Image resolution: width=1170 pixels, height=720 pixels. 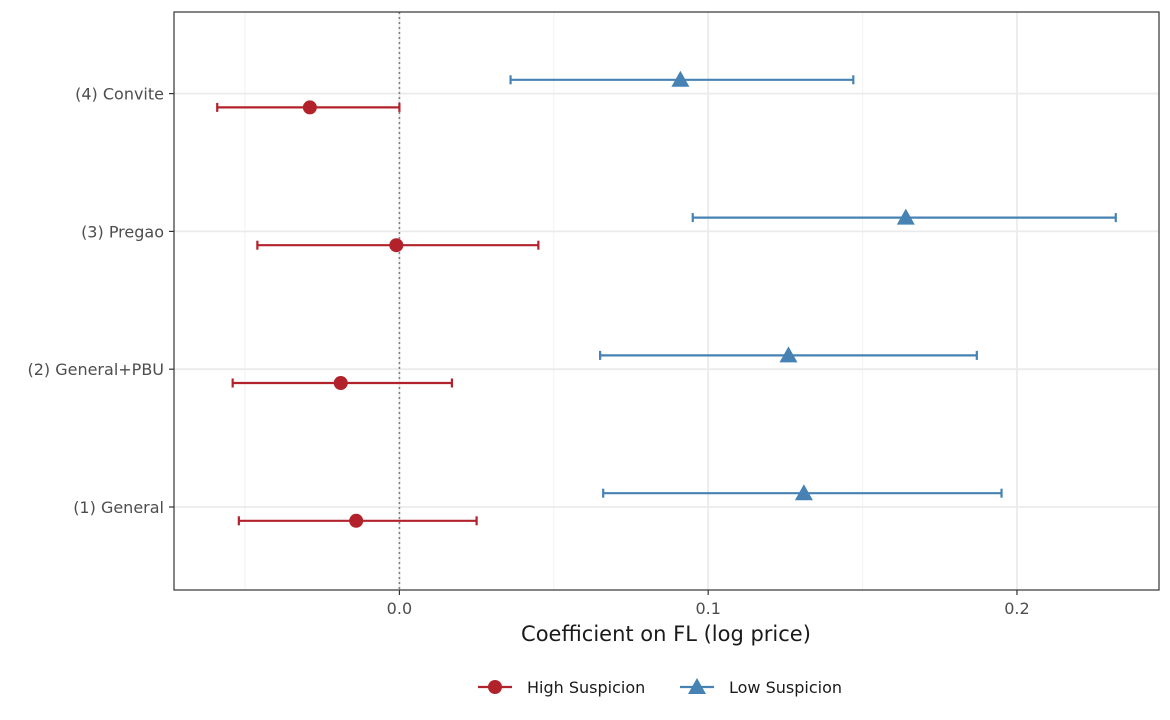 I want to click on legend: High Suspicion Low Suspicion, so click(x=660, y=687).